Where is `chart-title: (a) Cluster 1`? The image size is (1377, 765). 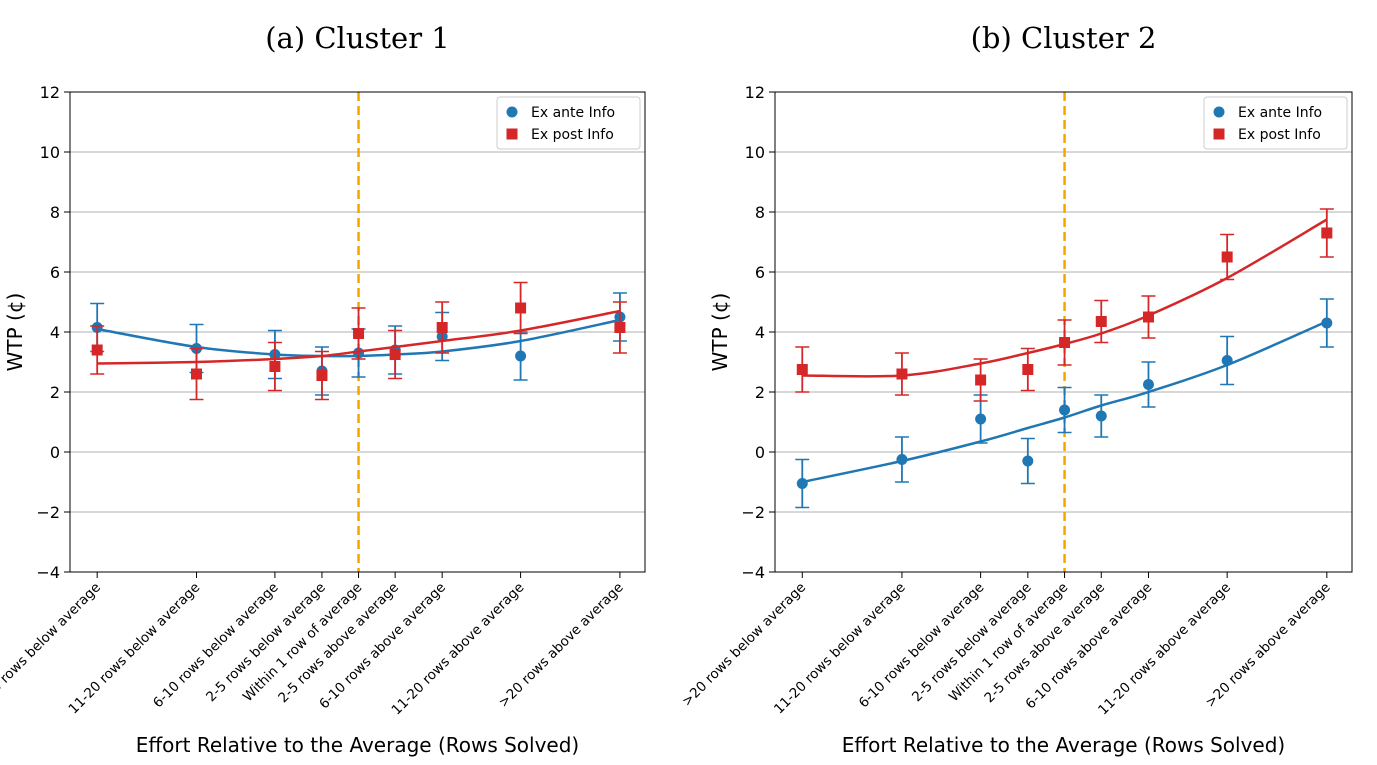 chart-title: (a) Cluster 1 is located at coordinates (357, 38).